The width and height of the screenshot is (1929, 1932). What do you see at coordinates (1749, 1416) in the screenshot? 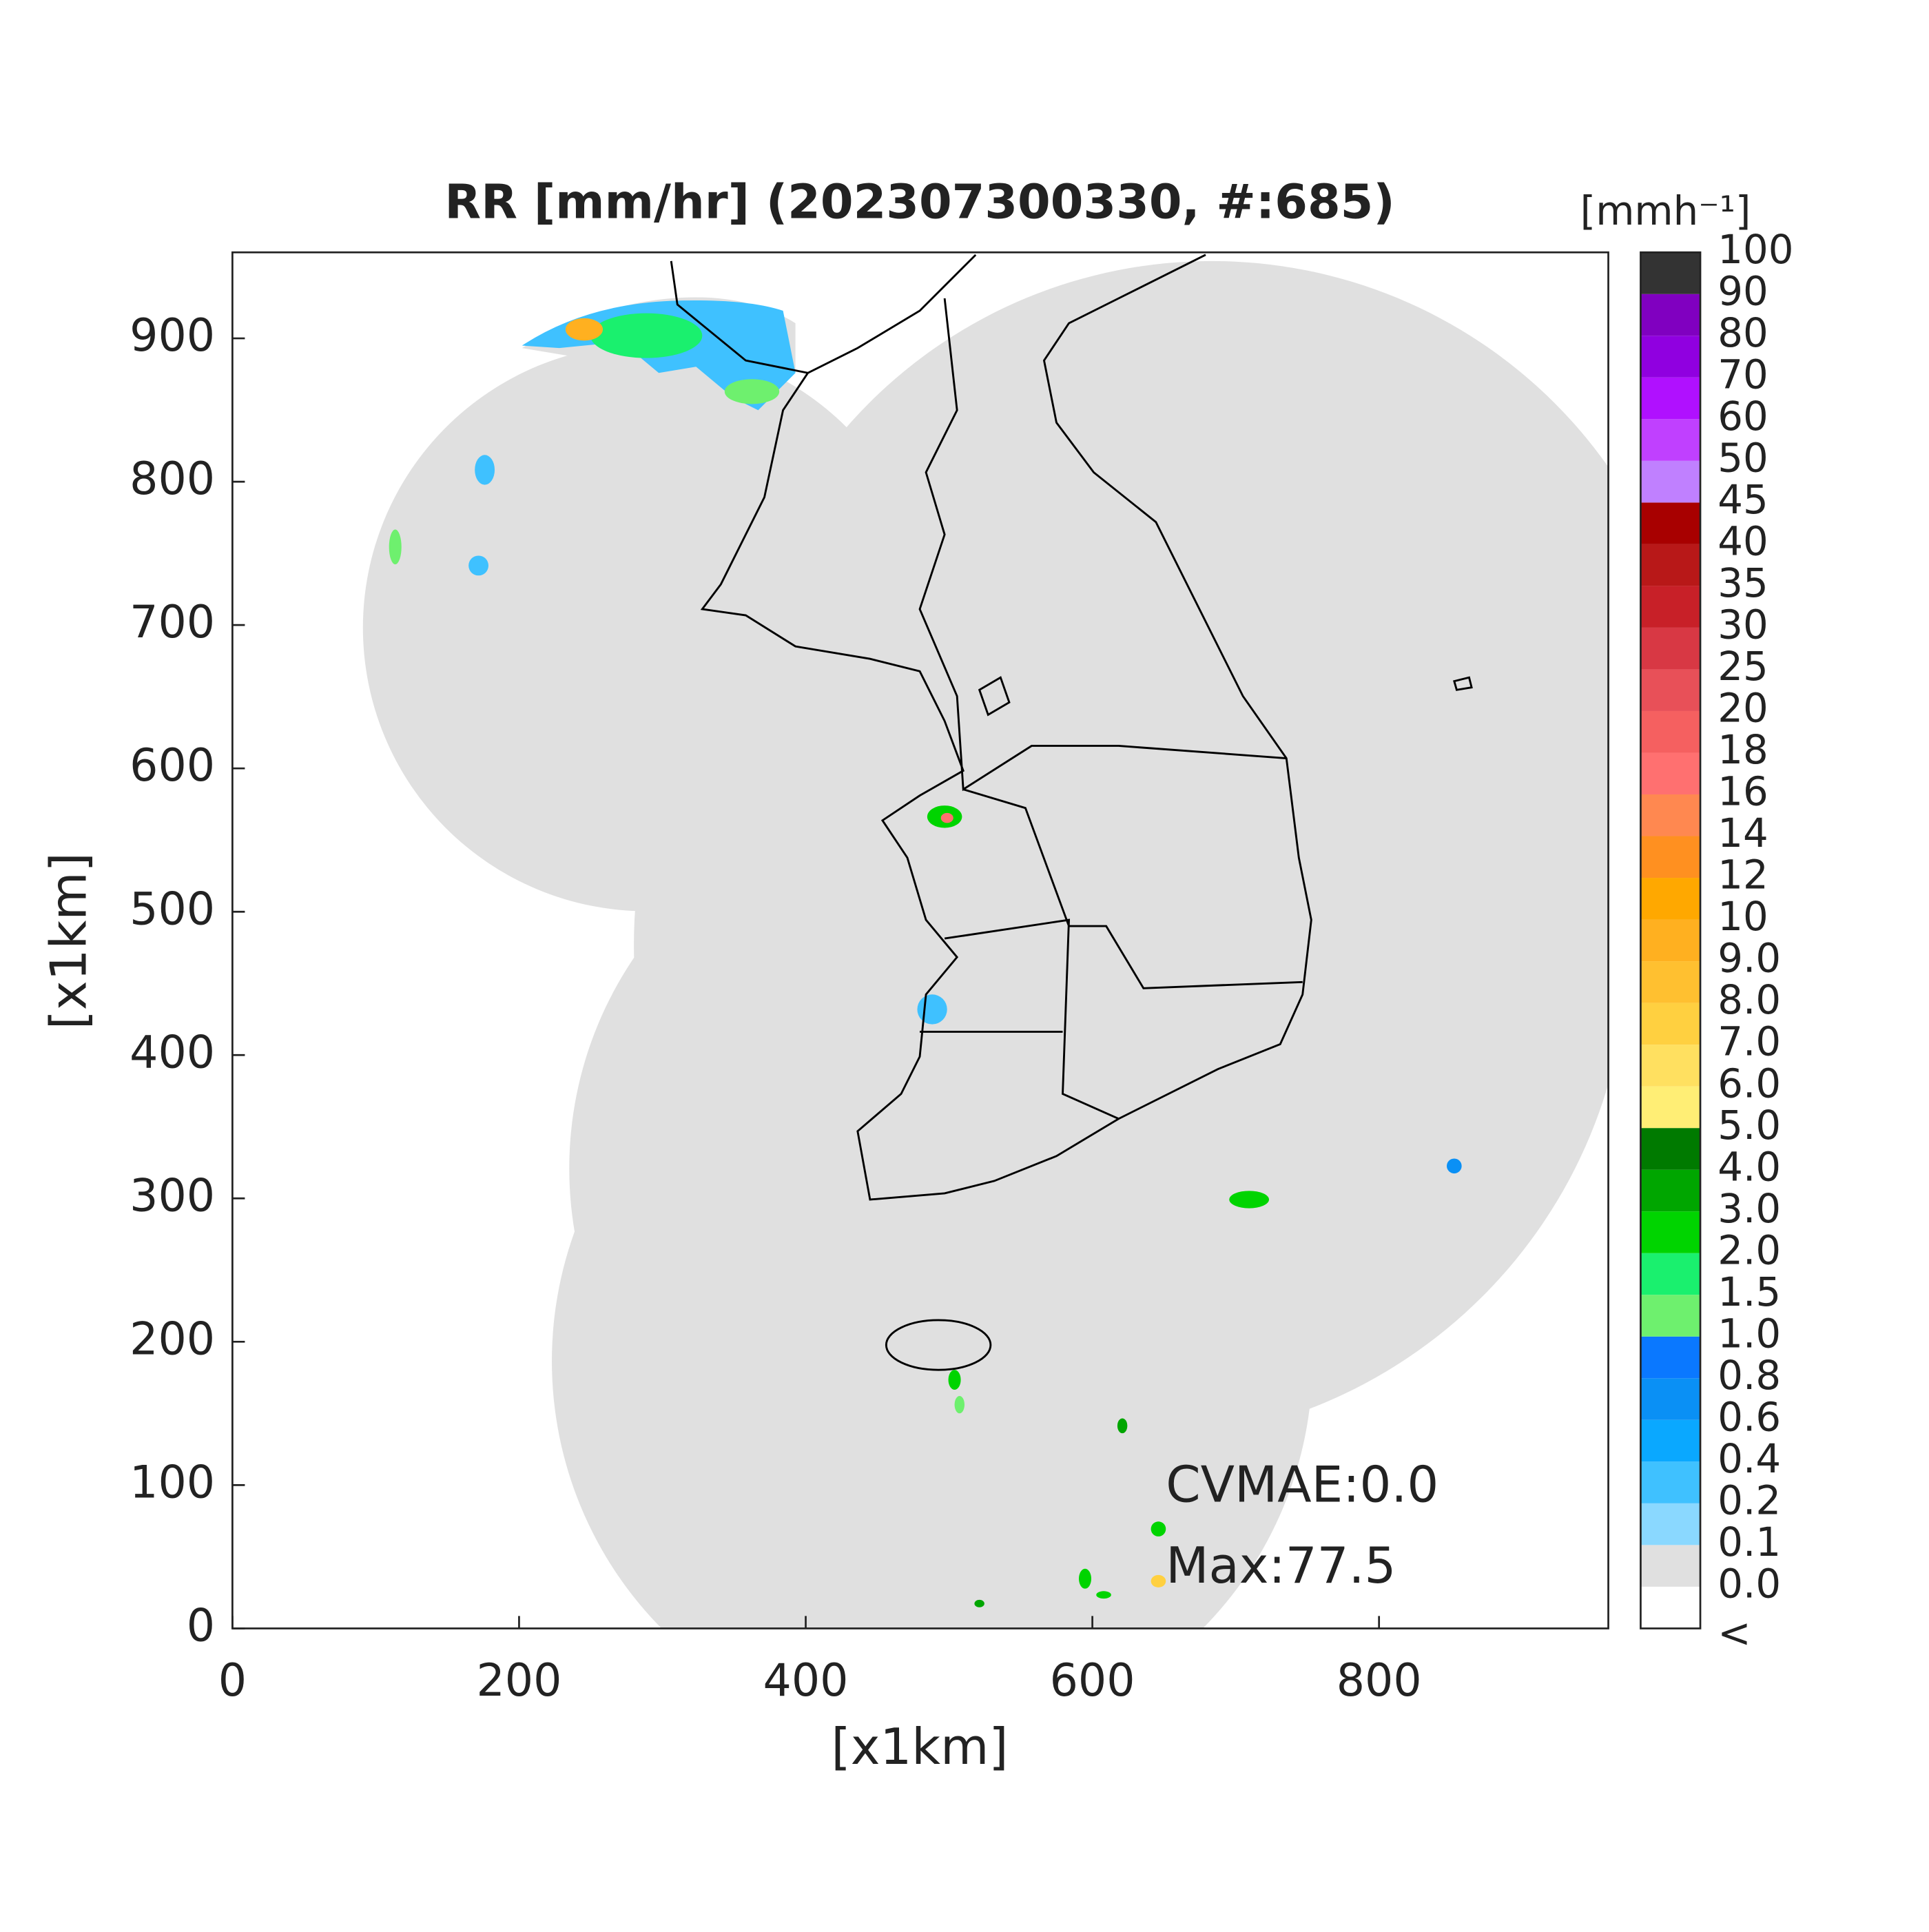
I see `colorbar-tick-label: 0.6` at bounding box center [1749, 1416].